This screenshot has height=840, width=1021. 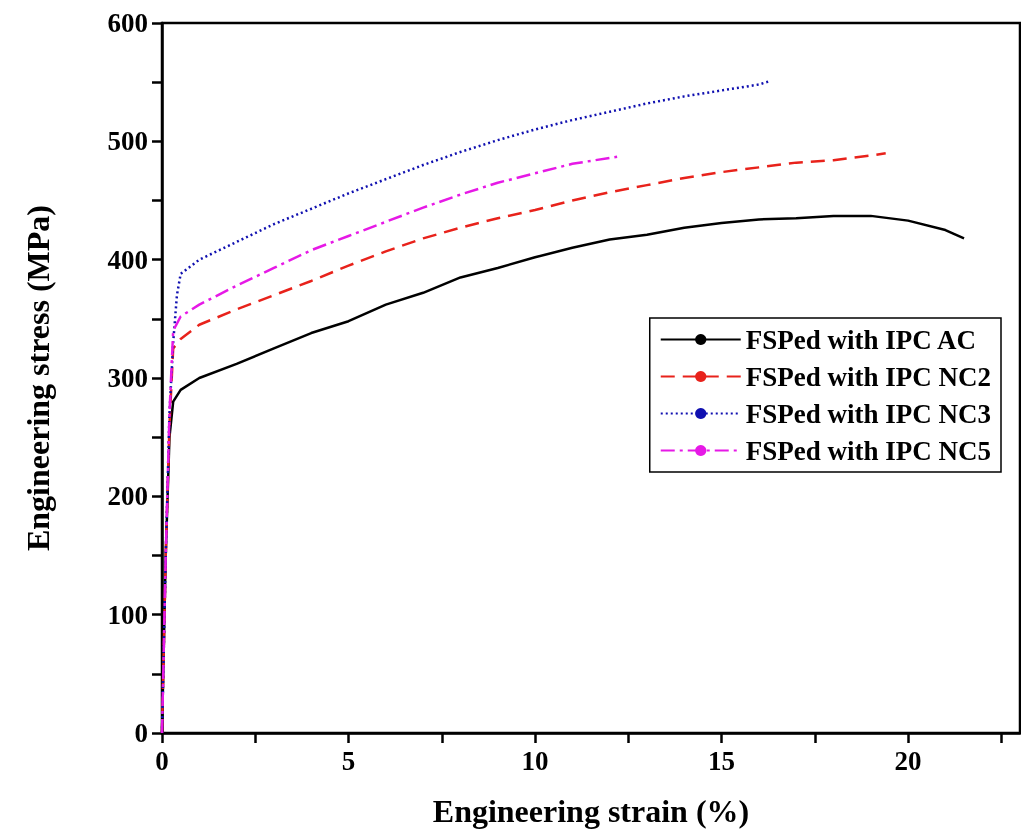 What do you see at coordinates (141, 733) in the screenshot?
I see `y-tick-label: 0` at bounding box center [141, 733].